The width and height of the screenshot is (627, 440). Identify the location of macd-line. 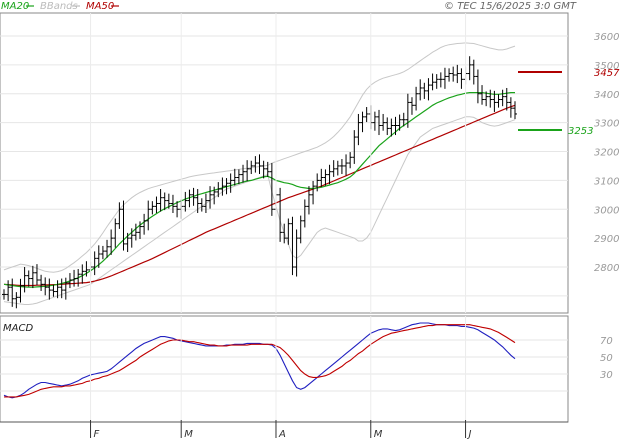
(259, 360).